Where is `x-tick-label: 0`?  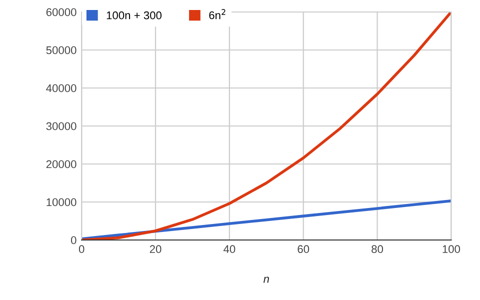 x-tick-label: 0 is located at coordinates (81, 249).